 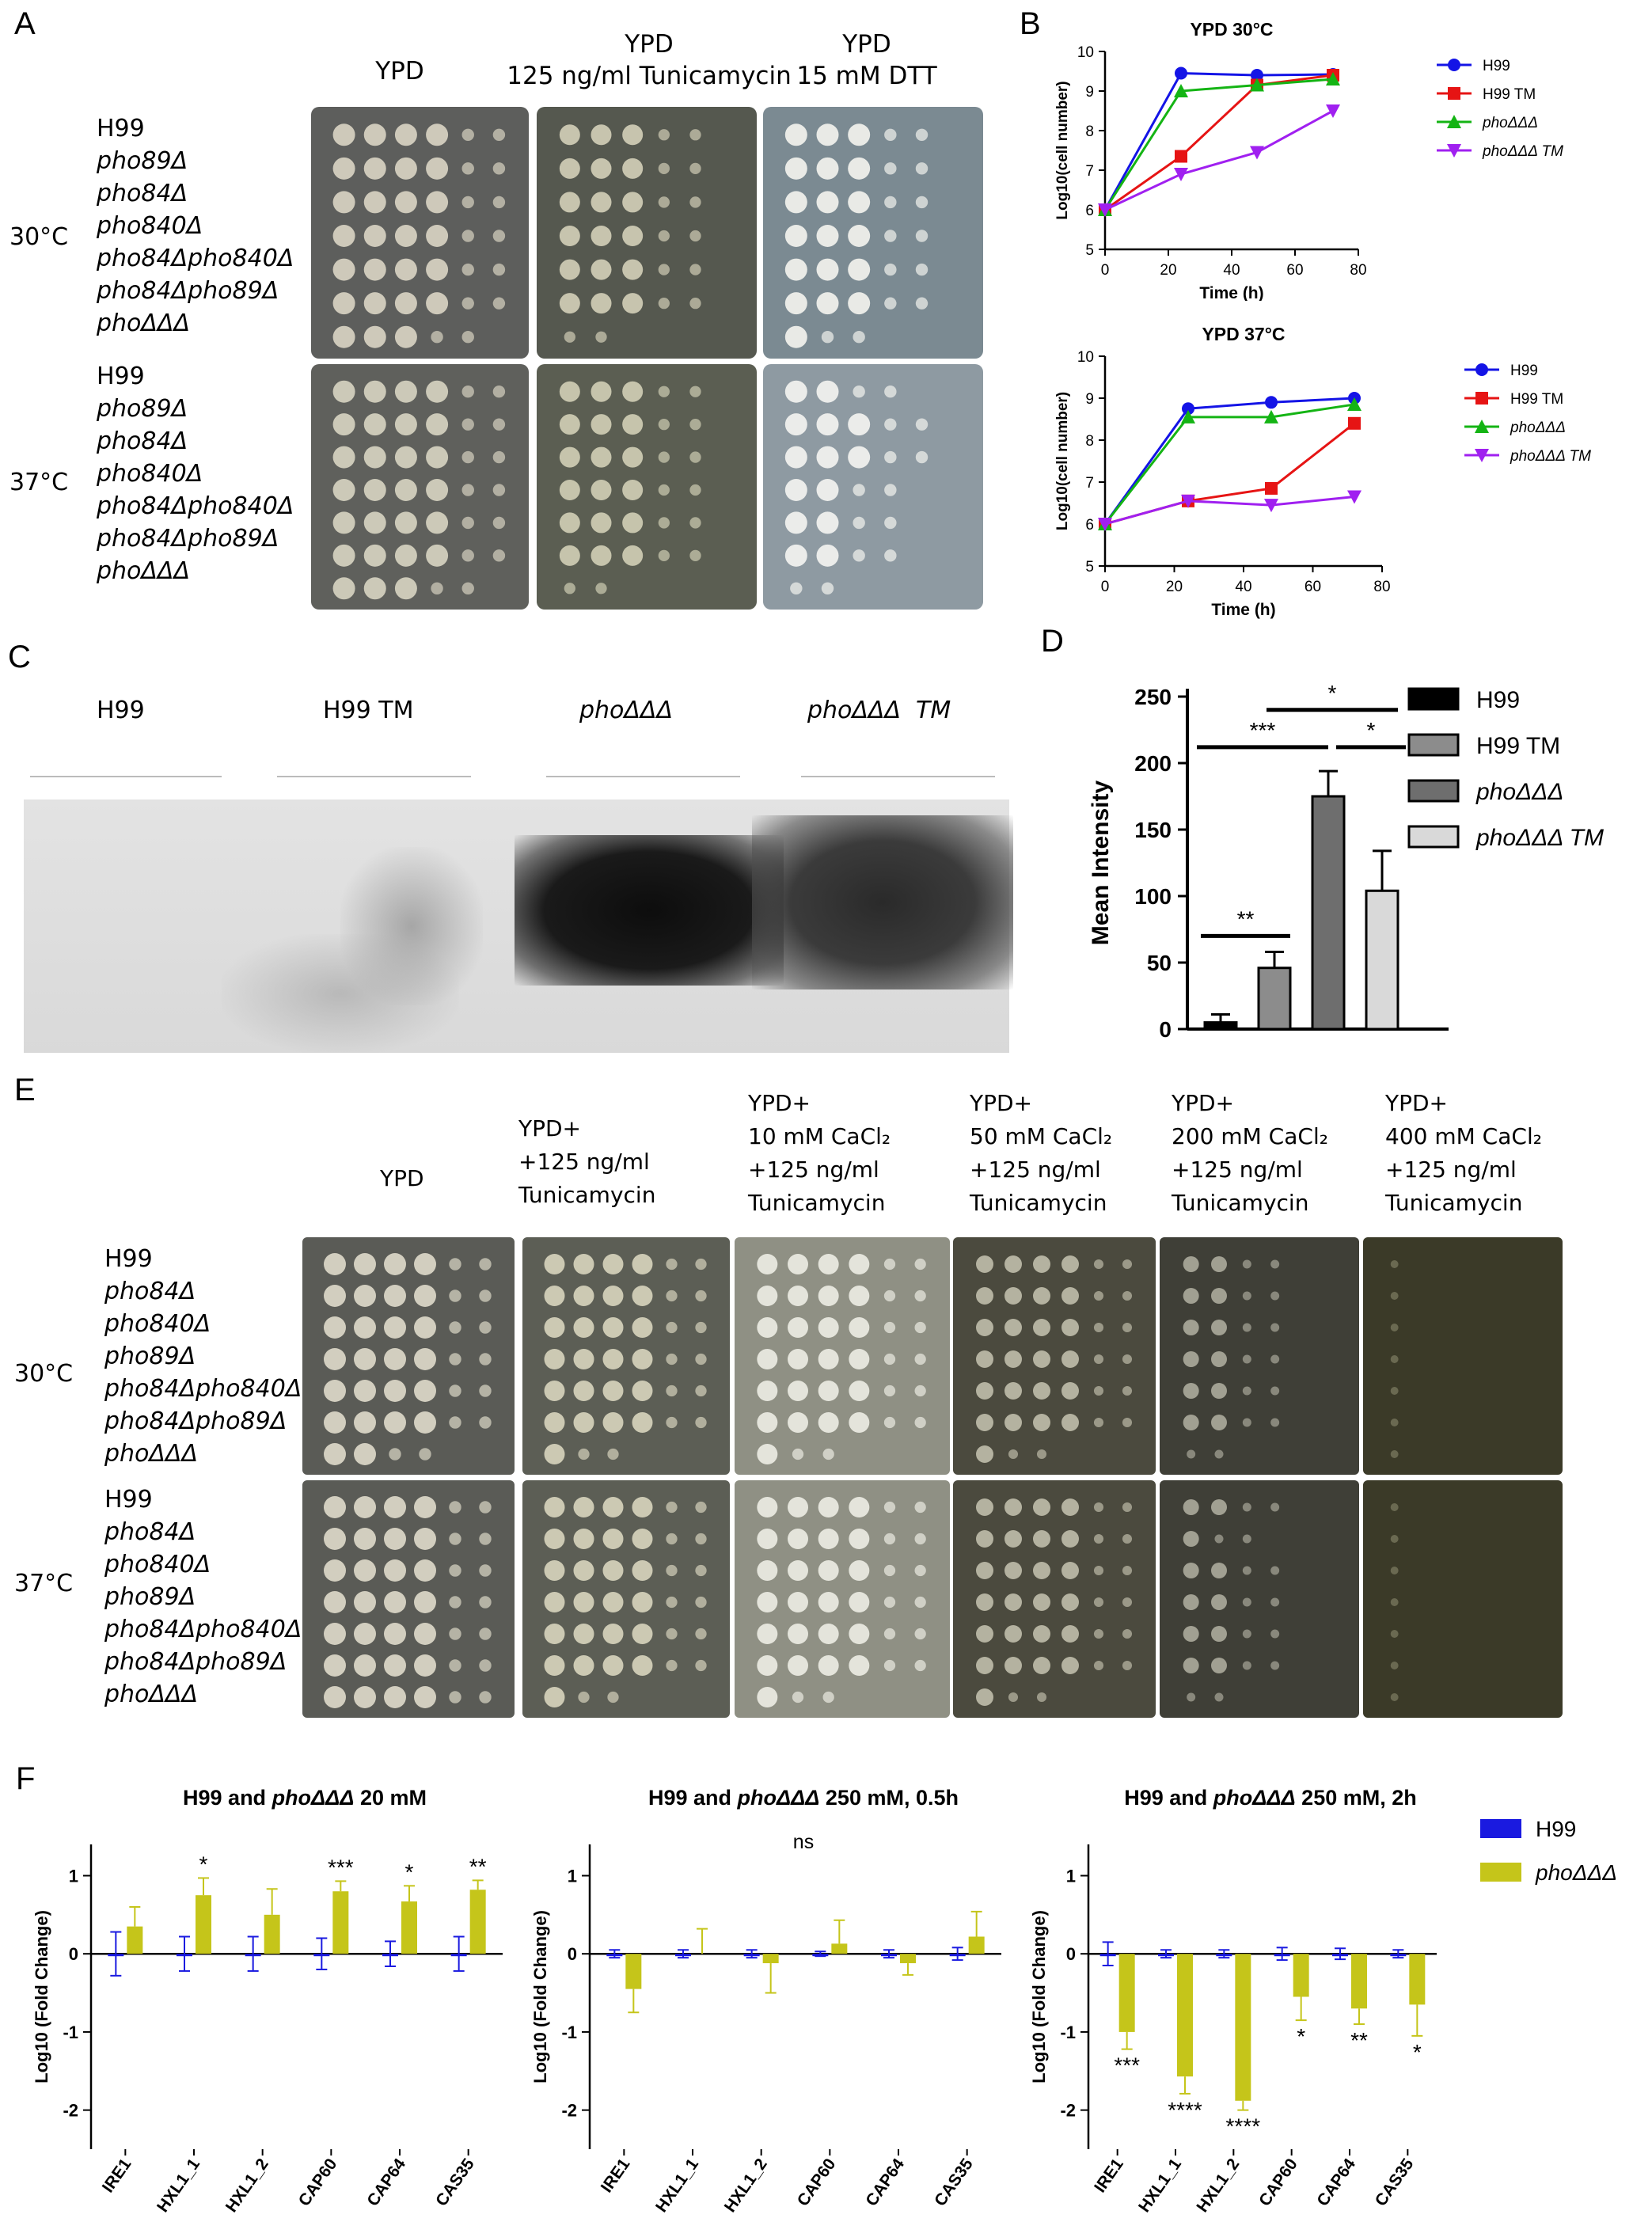 What do you see at coordinates (151, 1694) in the screenshot?
I see `strain-label: phoΔΔΔ` at bounding box center [151, 1694].